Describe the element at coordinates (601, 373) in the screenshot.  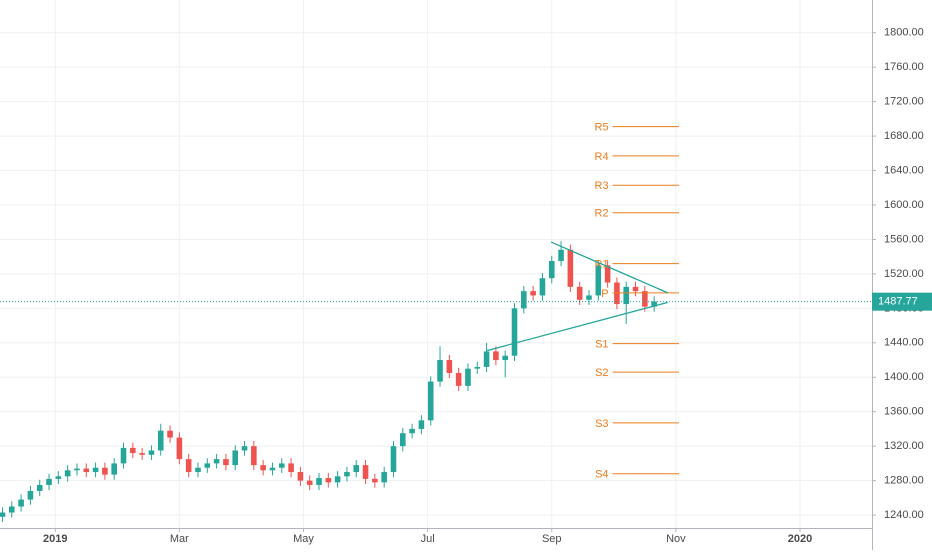
I see `pivot-label: S2` at that location.